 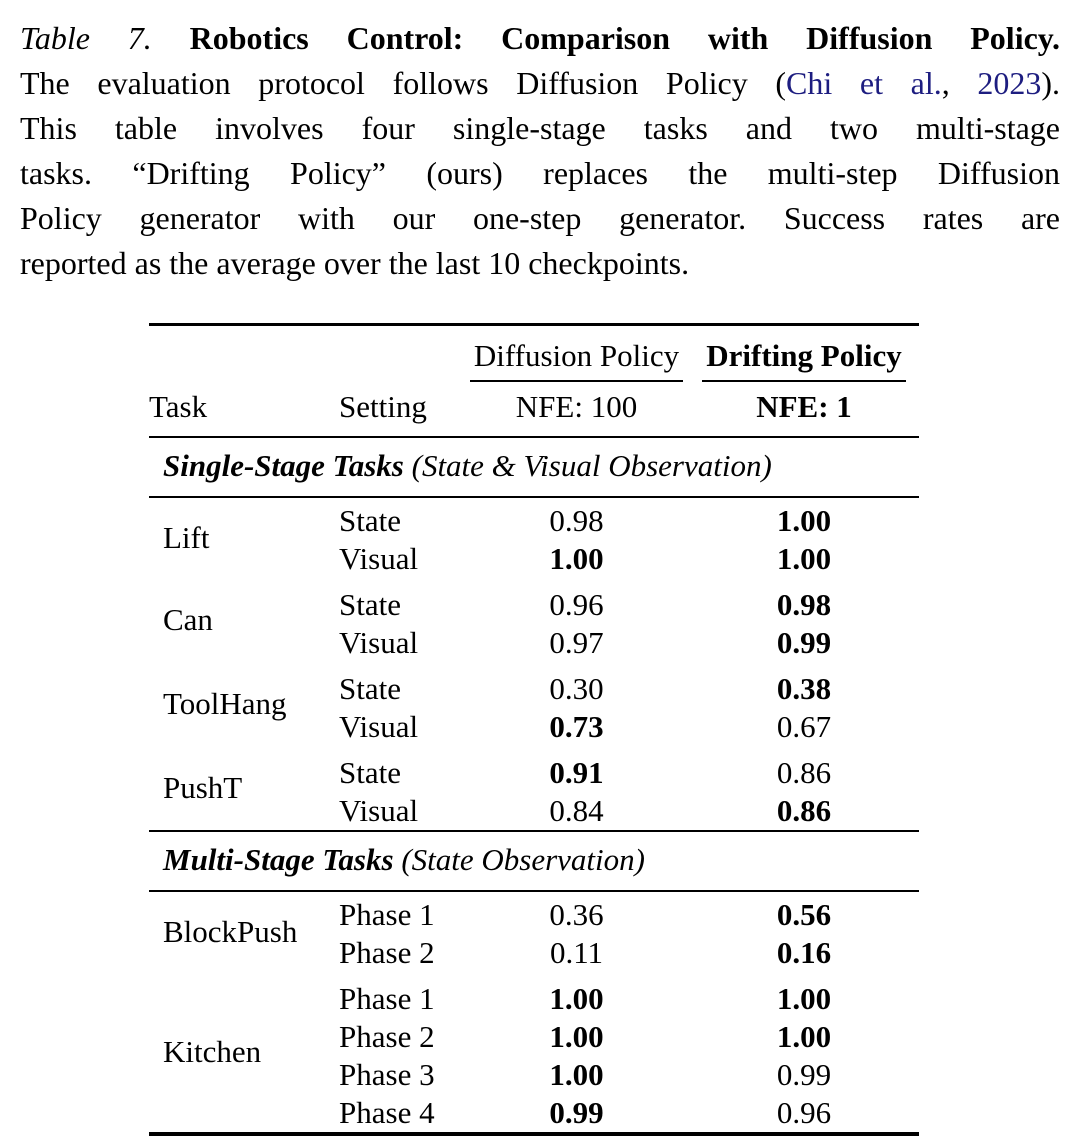 I want to click on task-name: Can, so click(x=188, y=619).